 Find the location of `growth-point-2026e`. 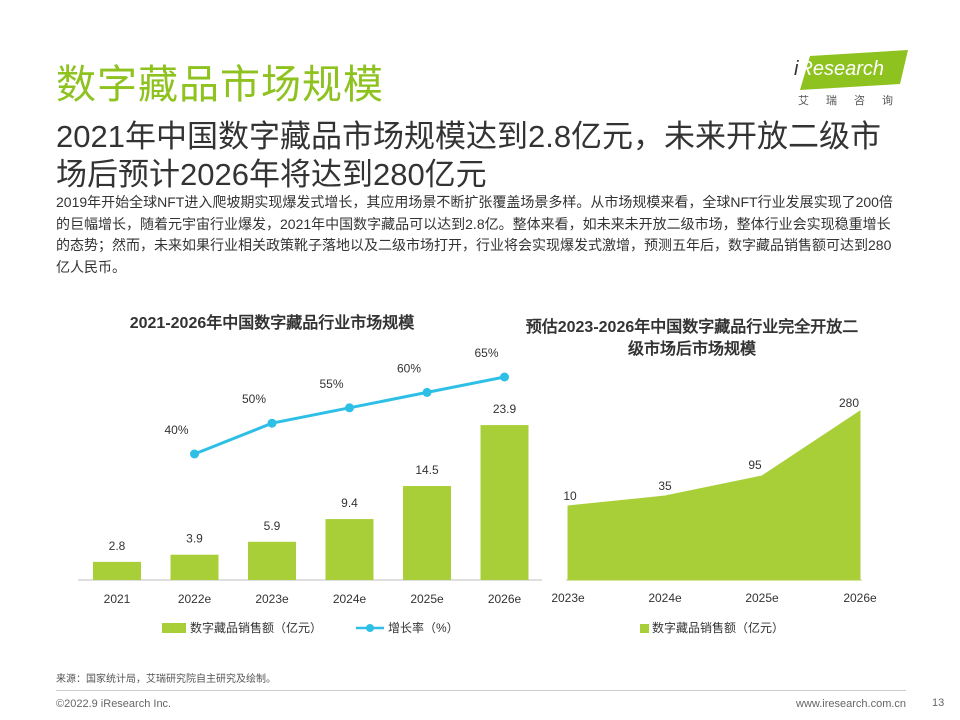

growth-point-2026e is located at coordinates (504, 377).